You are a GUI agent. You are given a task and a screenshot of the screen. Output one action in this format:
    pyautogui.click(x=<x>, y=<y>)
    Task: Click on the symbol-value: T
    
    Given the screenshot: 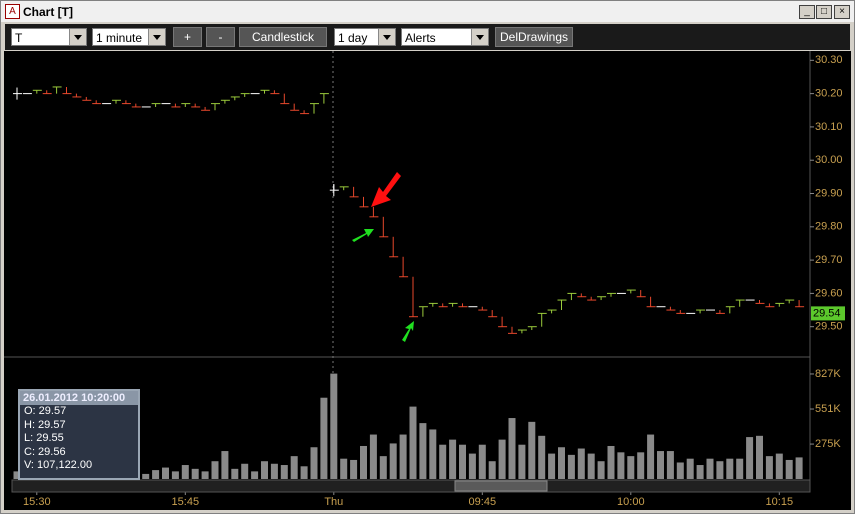 What is the action you would take?
    pyautogui.click(x=19, y=38)
    